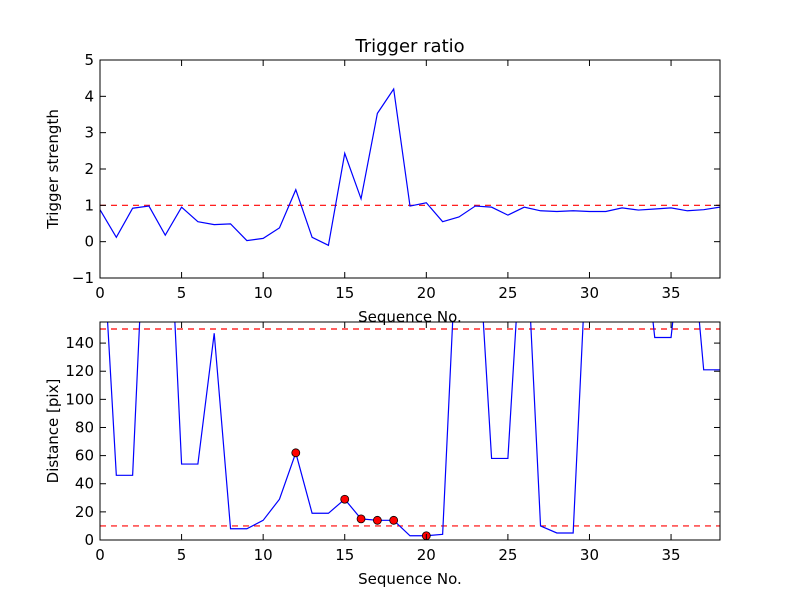 This screenshot has width=800, height=600. Describe the element at coordinates (89, 133) in the screenshot. I see `y-tick-label: 3` at that location.